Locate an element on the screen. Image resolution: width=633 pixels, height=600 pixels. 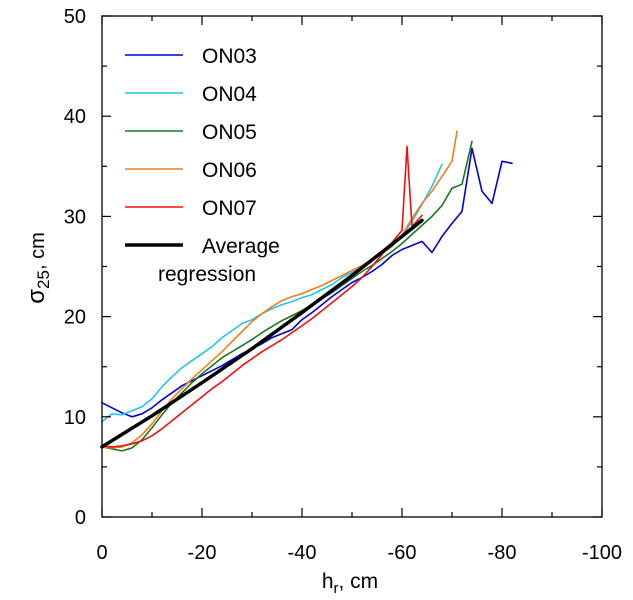
x-tick-label: -100 is located at coordinates (602, 553).